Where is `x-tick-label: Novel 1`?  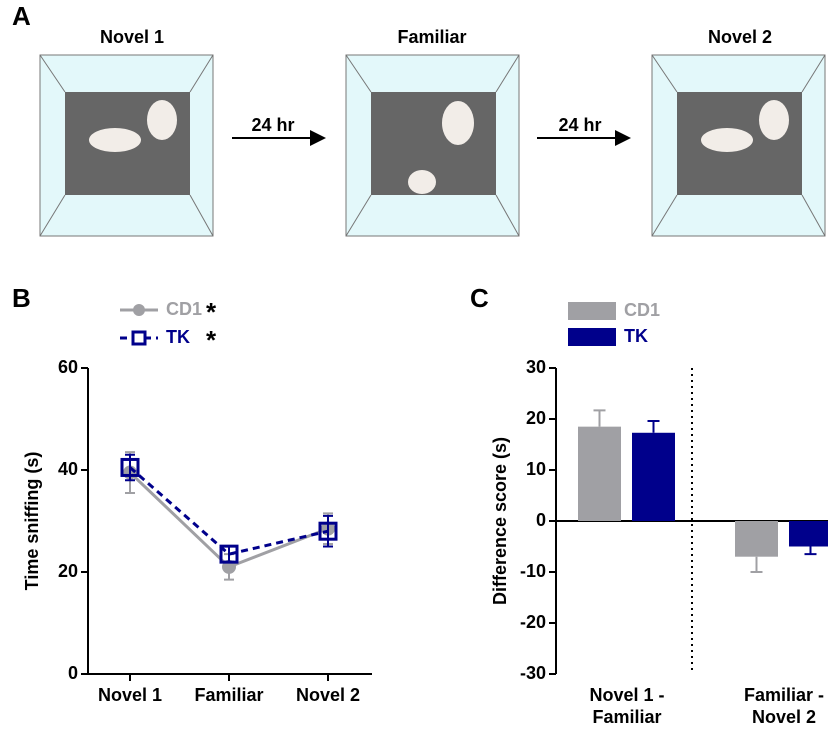
x-tick-label: Novel 1 is located at coordinates (130, 695).